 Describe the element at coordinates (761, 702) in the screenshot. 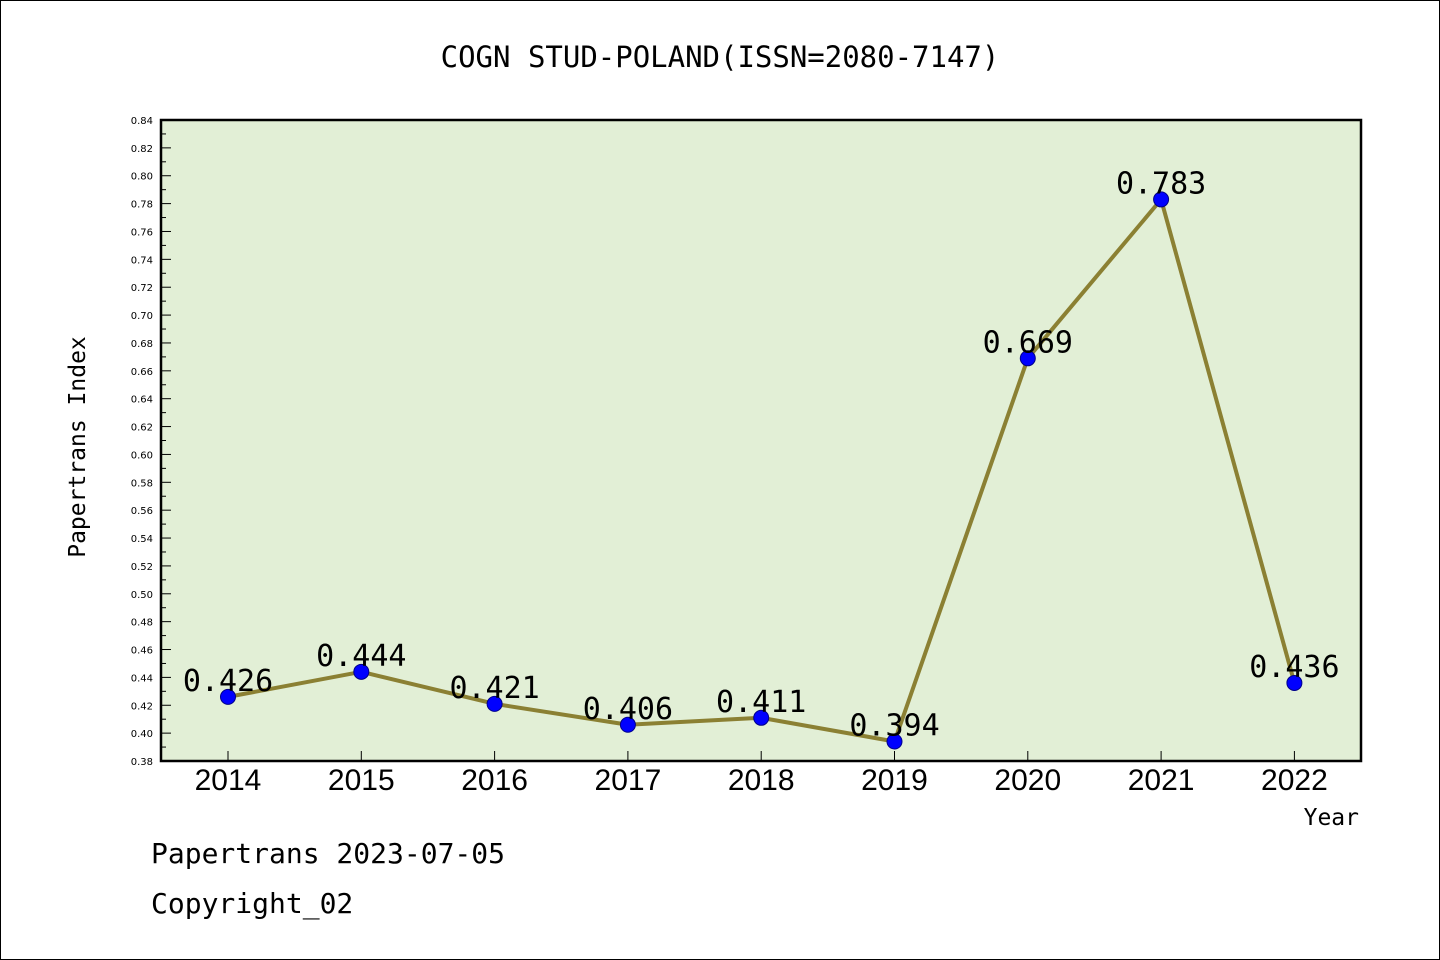

I see `data-label: 0.411` at that location.